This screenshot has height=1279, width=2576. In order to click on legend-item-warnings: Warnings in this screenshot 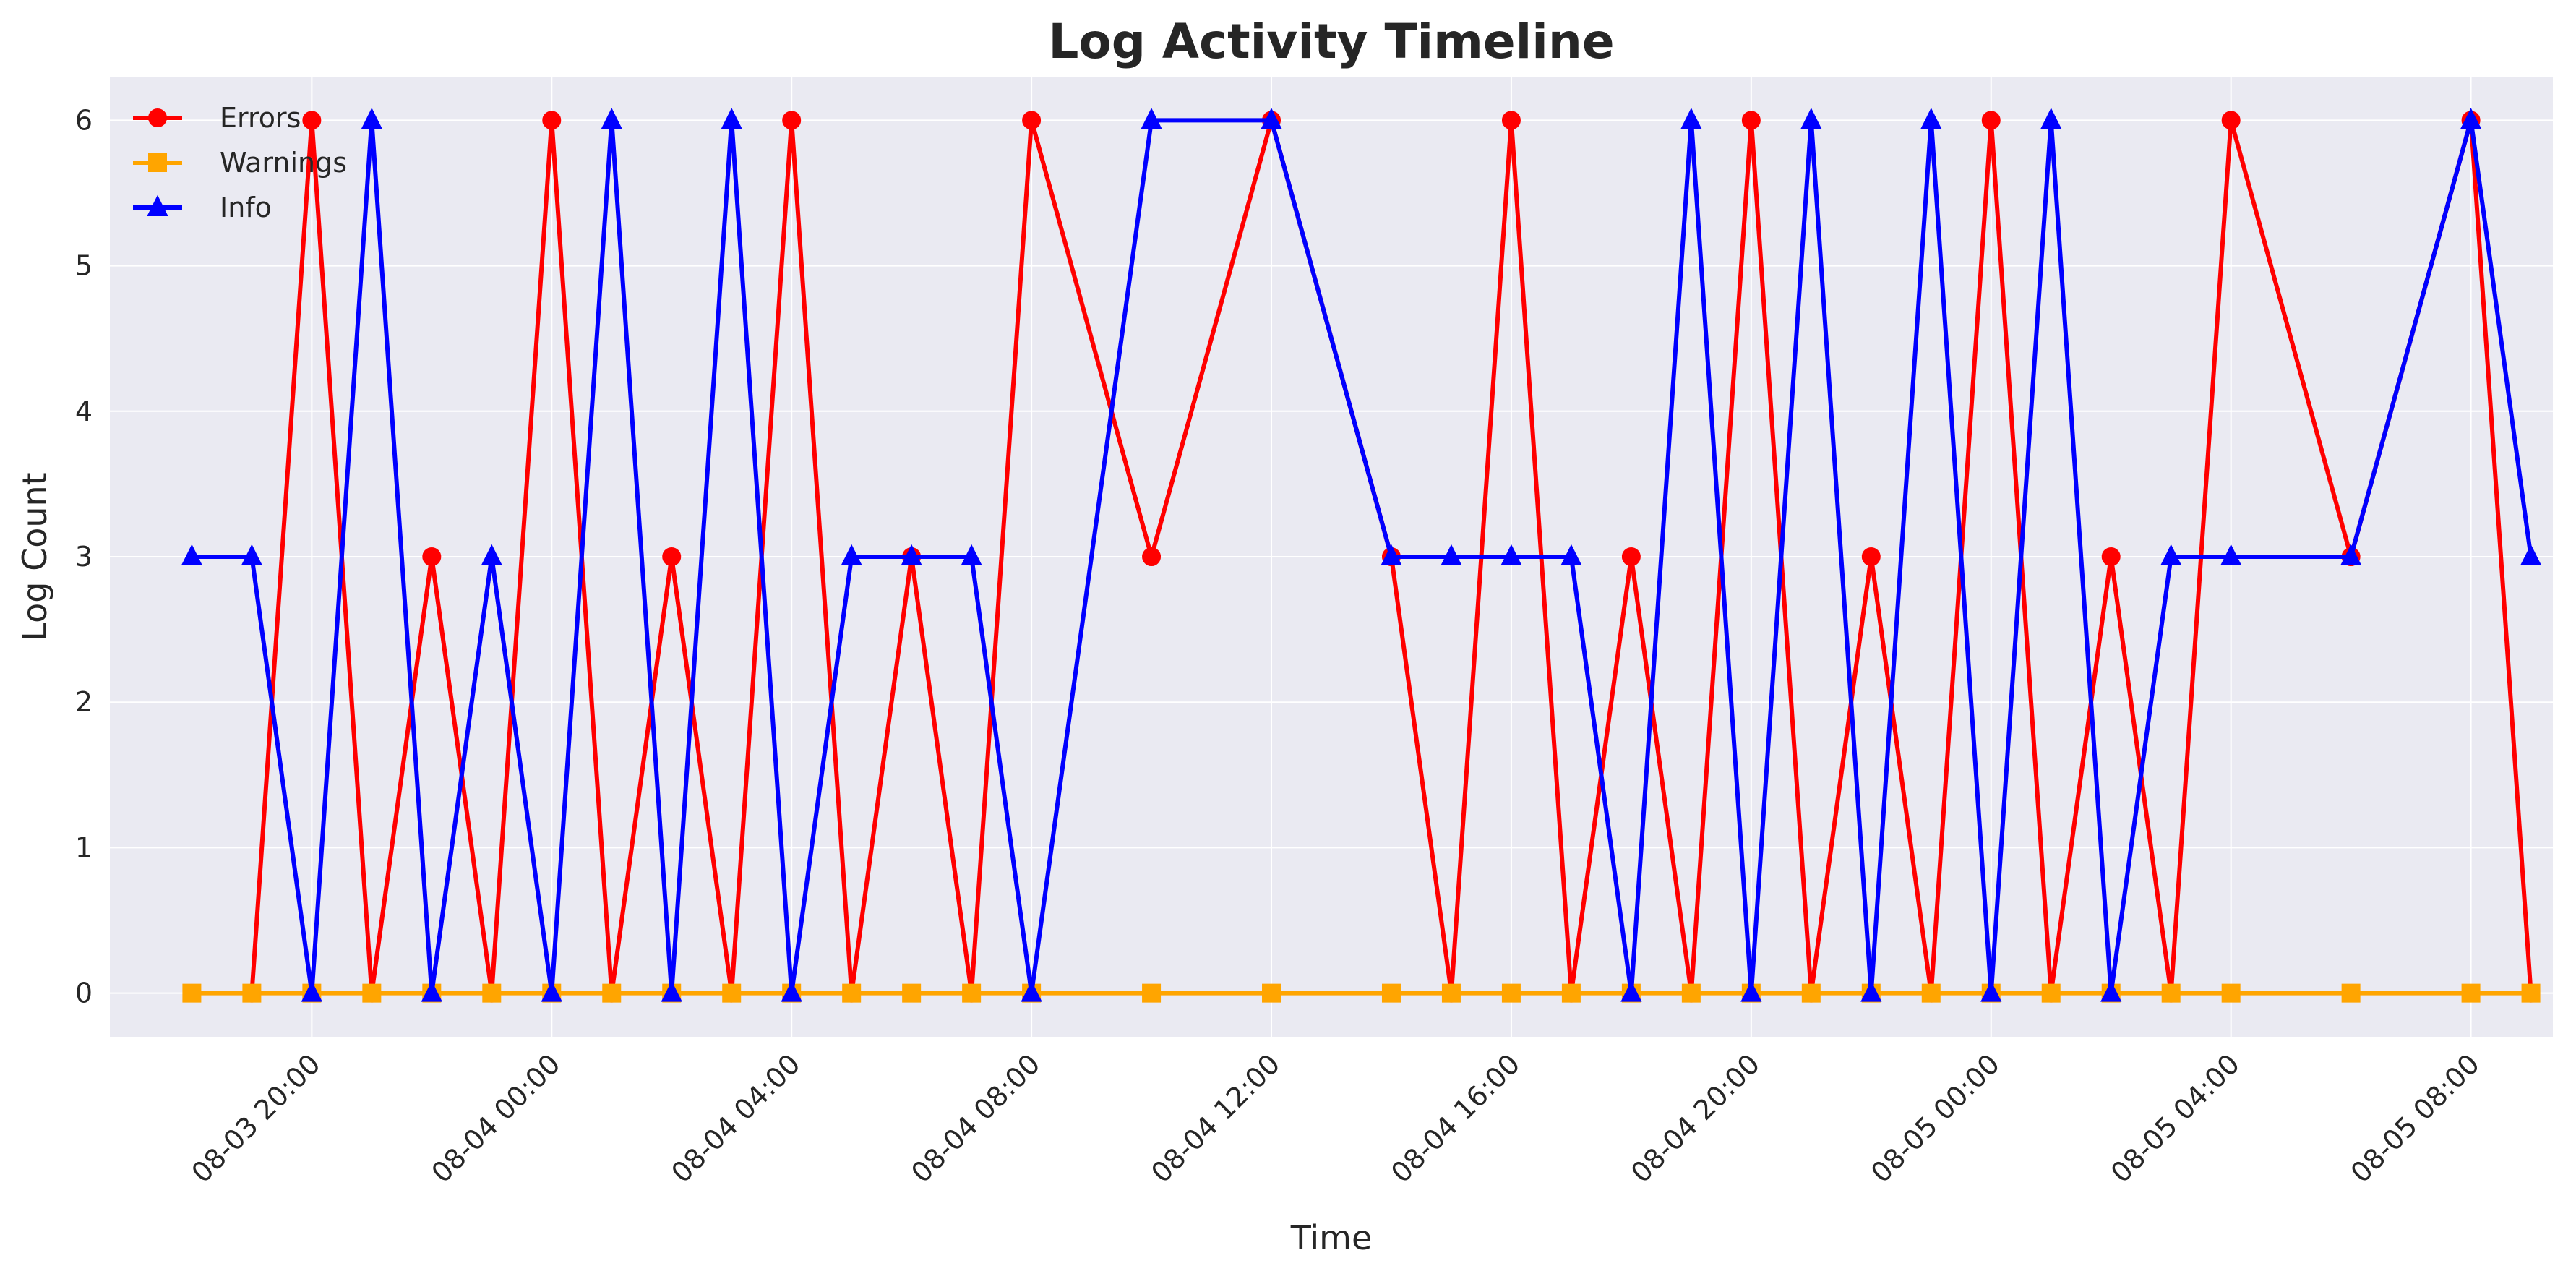, I will do `click(240, 163)`.